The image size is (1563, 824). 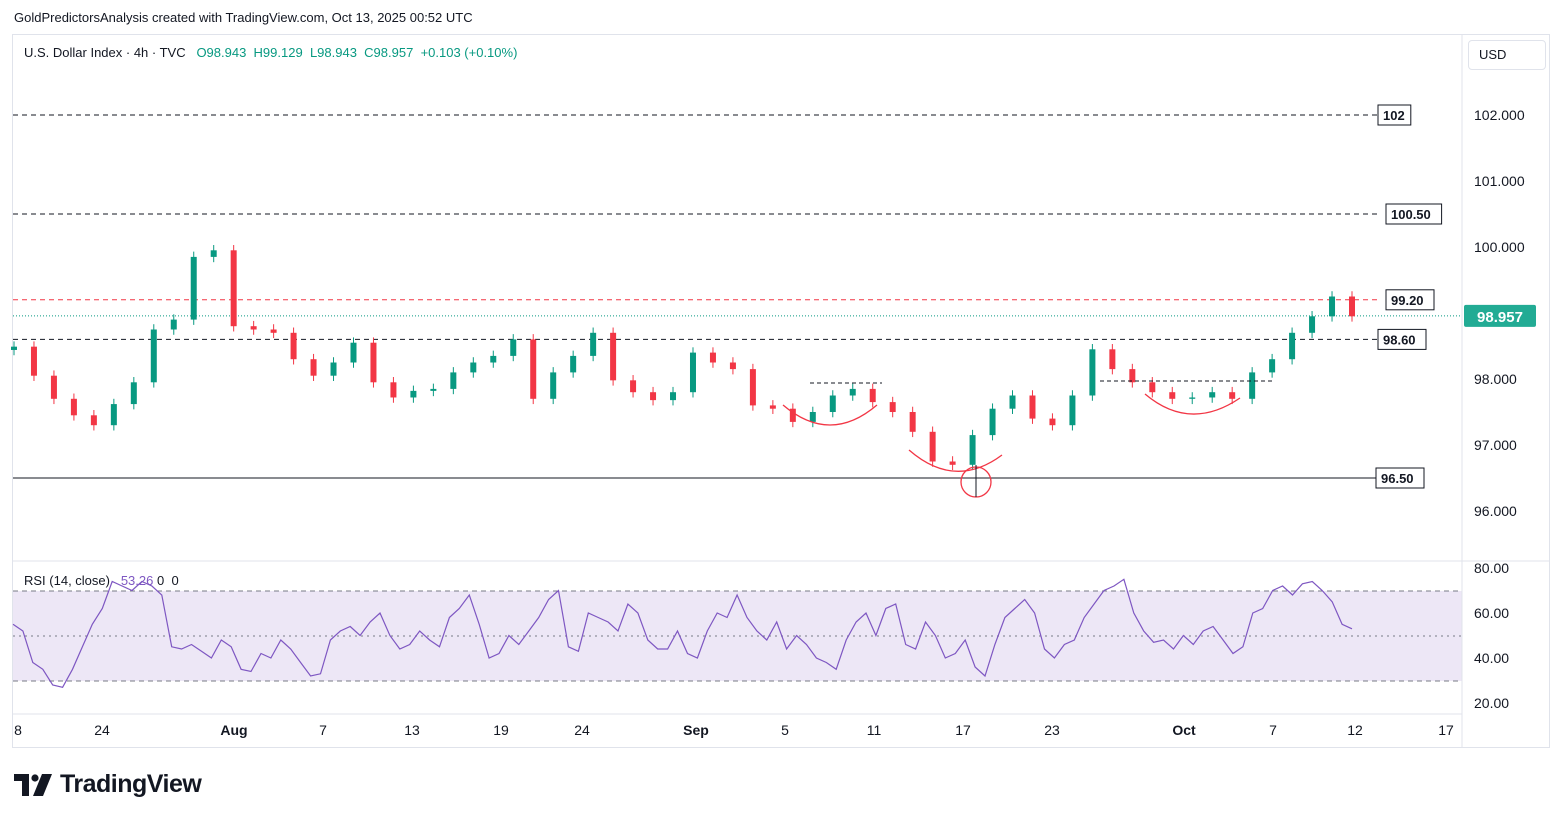 What do you see at coordinates (105, 52) in the screenshot?
I see `symbol-label: U.S. Dollar Index · 4h · TVC` at bounding box center [105, 52].